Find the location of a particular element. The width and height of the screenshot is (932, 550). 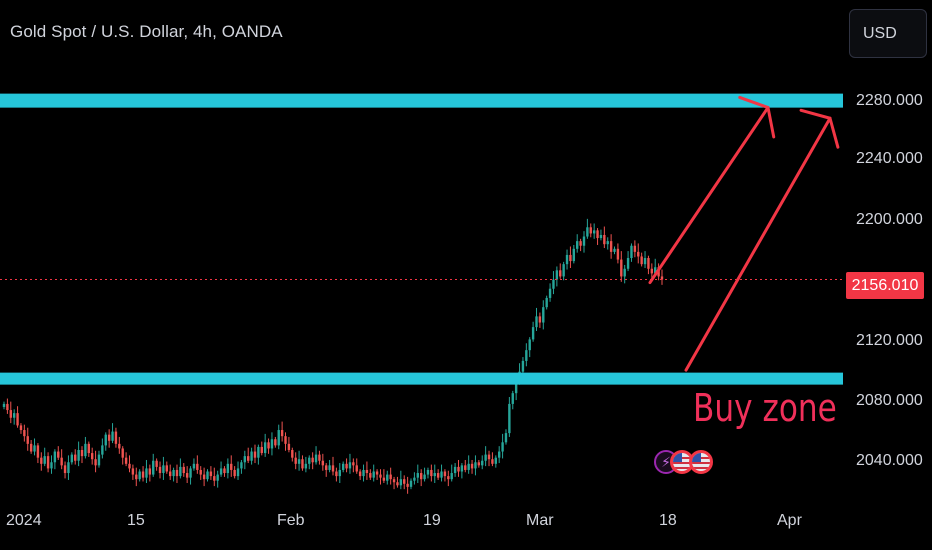

projection-arrows is located at coordinates (744, 233).